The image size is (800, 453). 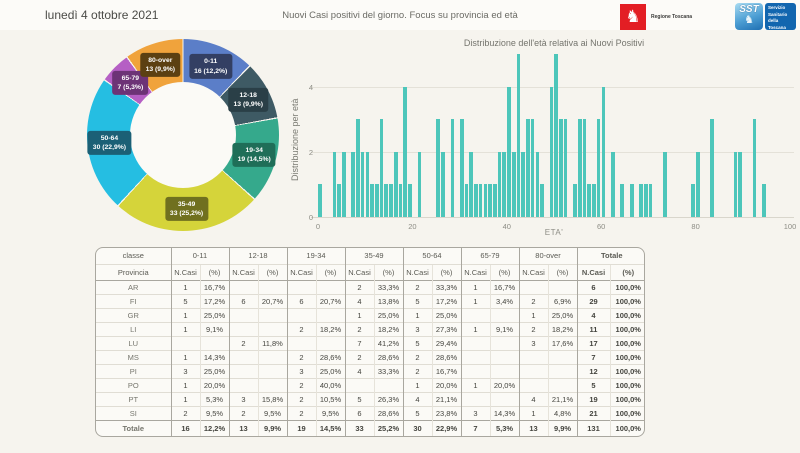 I want to click on donut-label-80-over: 80-over 13 (9,9%), so click(x=160, y=64).